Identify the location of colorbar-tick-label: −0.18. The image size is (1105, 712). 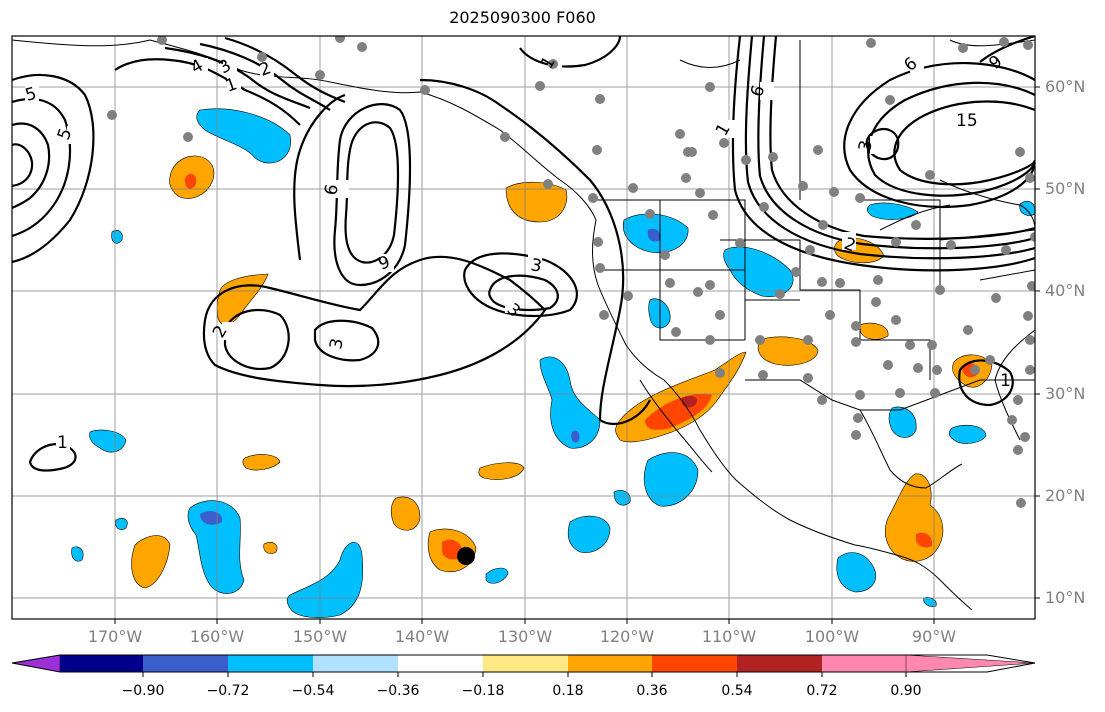
(483, 691).